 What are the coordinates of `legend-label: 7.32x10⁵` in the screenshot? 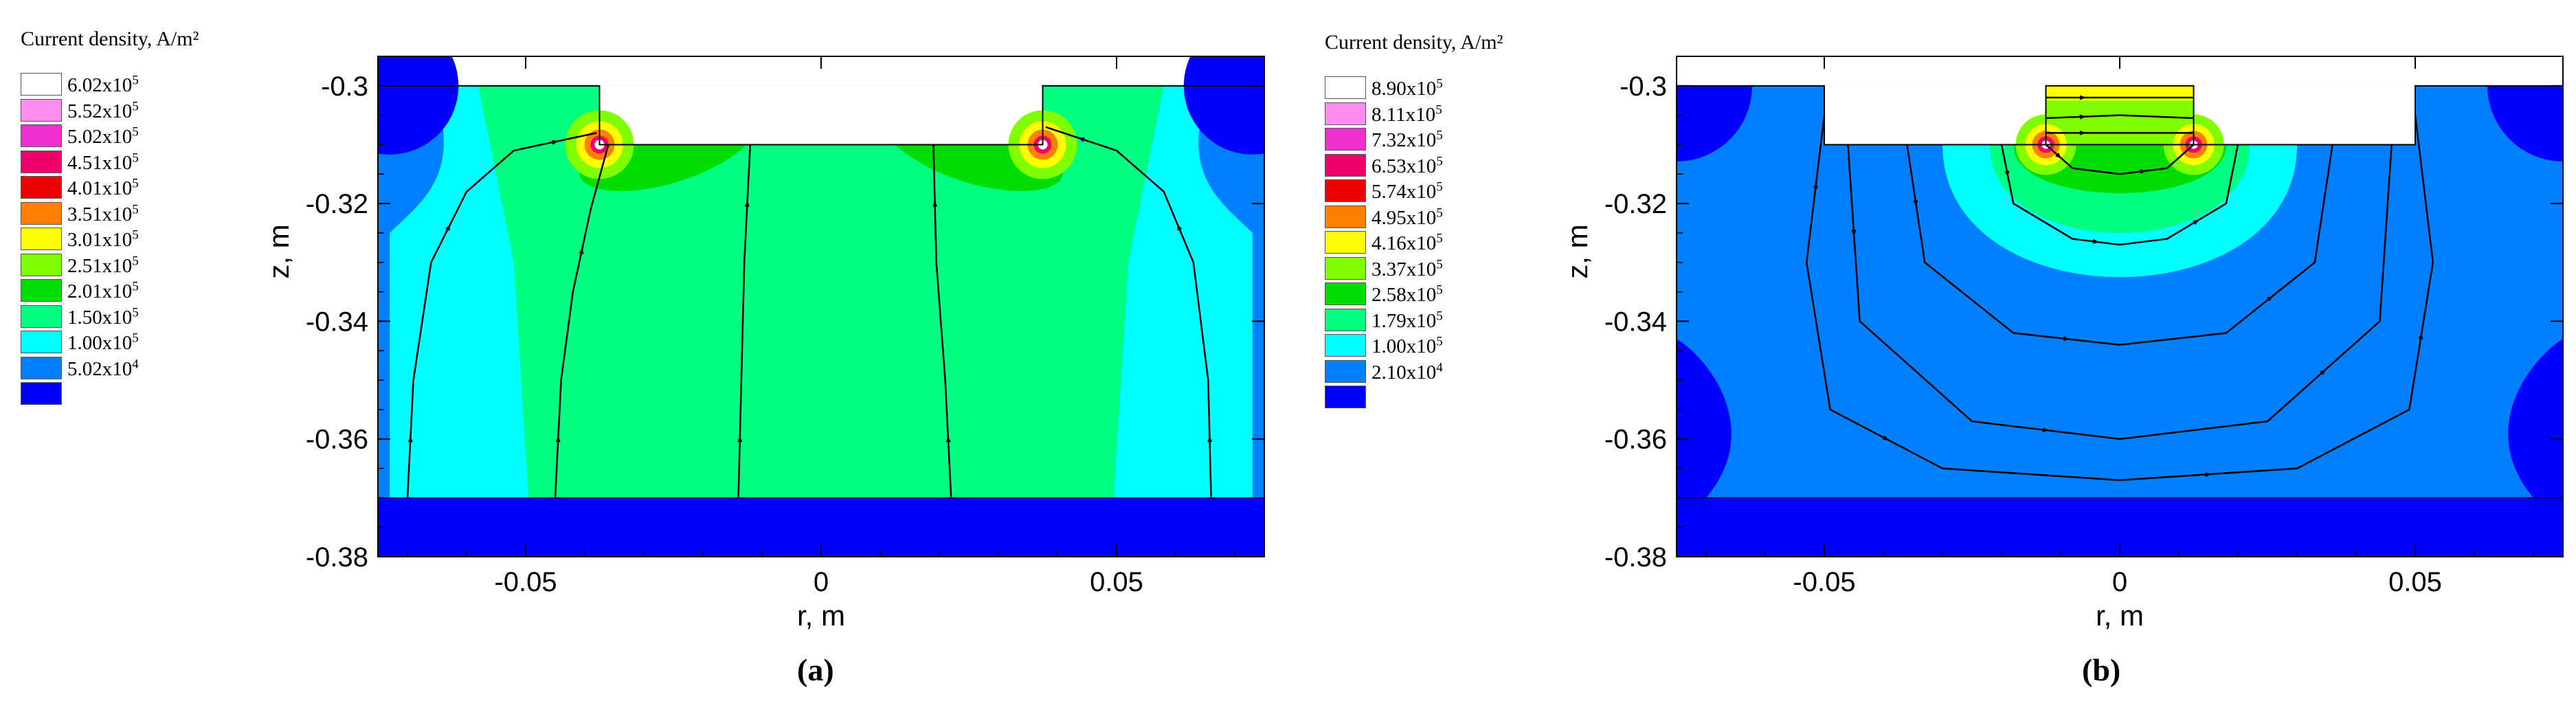 It's located at (1407, 140).